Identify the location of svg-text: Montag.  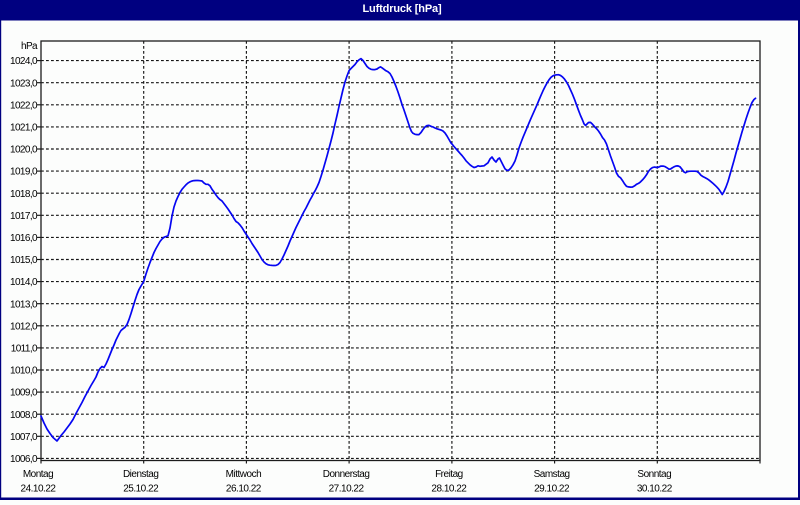
(38, 474).